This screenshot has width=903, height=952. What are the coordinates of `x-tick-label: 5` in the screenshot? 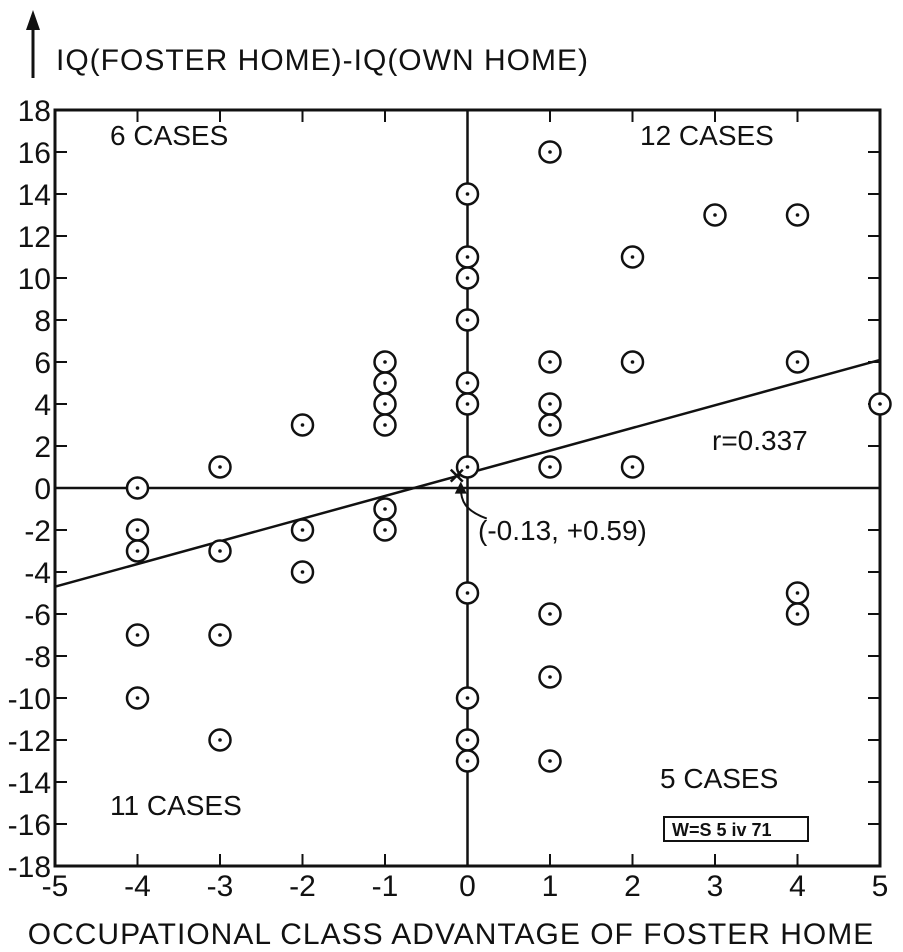 It's located at (880, 886).